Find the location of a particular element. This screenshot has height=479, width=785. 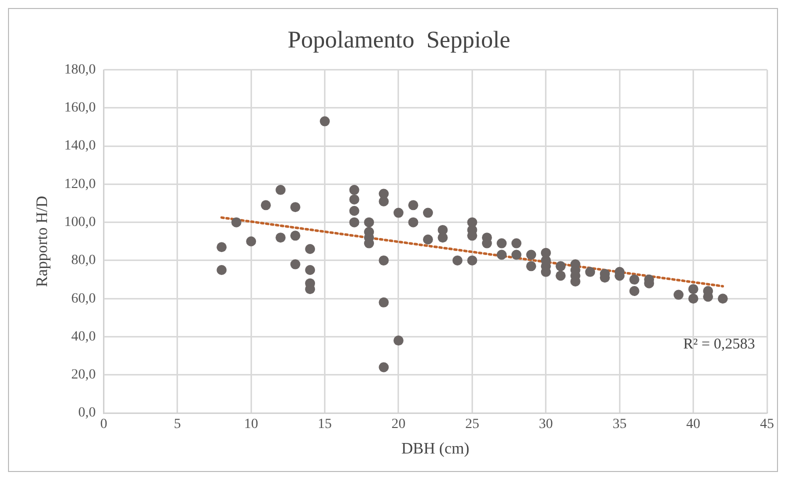

y-tick-label: 140,0 is located at coordinates (80, 146).